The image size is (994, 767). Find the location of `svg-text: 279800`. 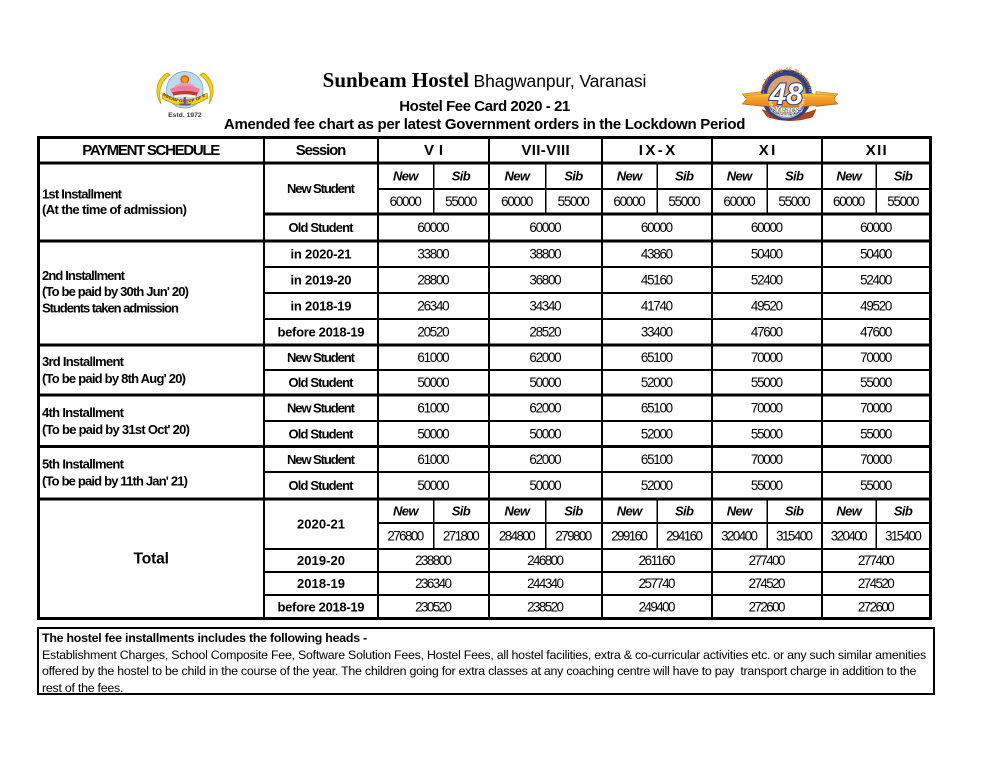

svg-text: 279800 is located at coordinates (573, 536).